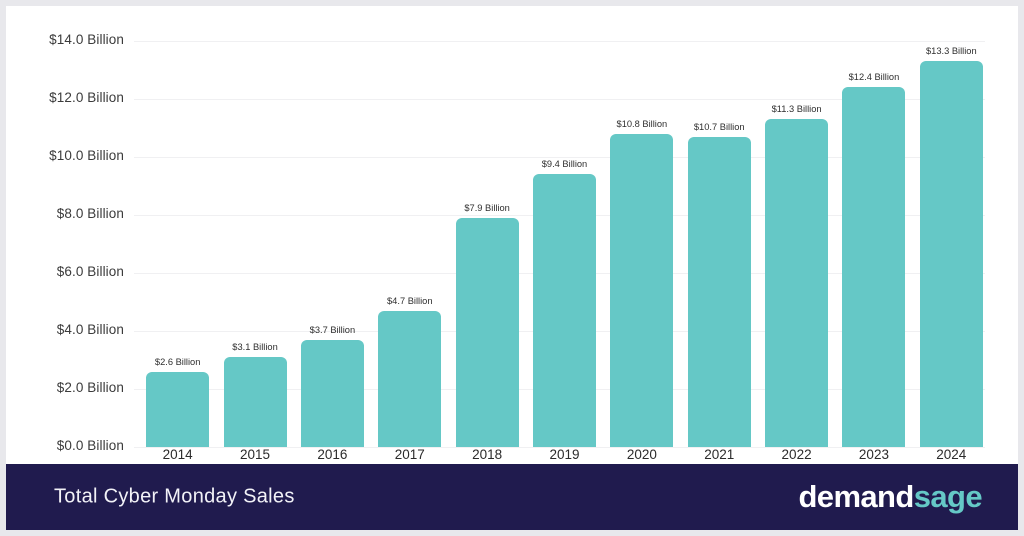 Image resolution: width=1024 pixels, height=536 pixels. What do you see at coordinates (719, 454) in the screenshot?
I see `x-axis-tick-label: 2021` at bounding box center [719, 454].